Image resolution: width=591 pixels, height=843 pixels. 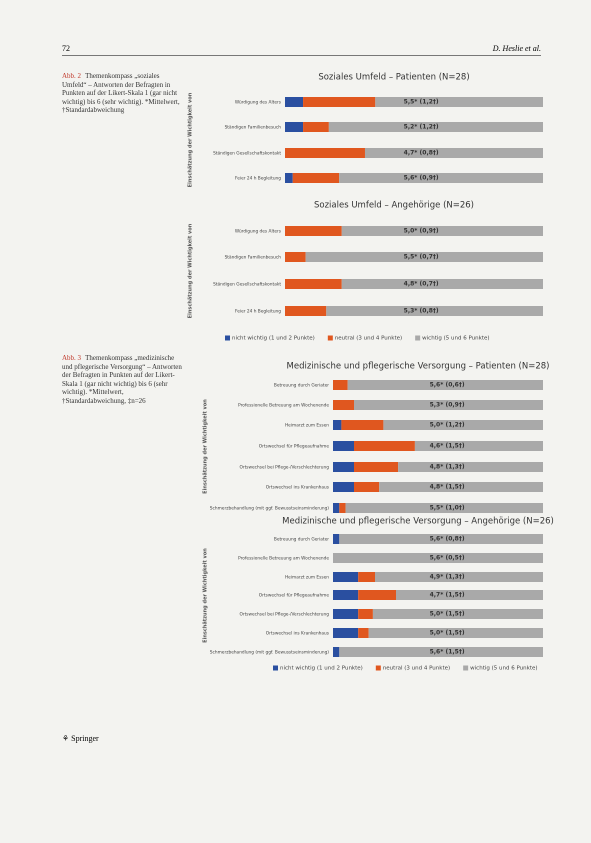 I want to click on bar-annotation: 5,5* (1,2†), so click(x=421, y=102).